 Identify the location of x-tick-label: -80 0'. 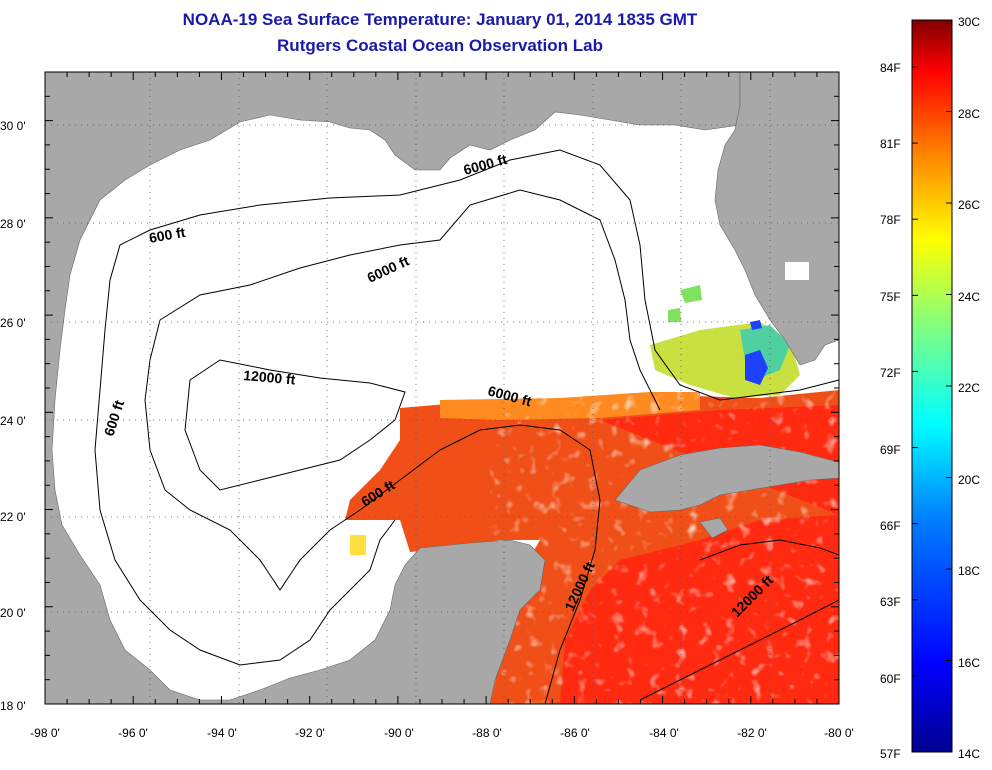
(839, 733).